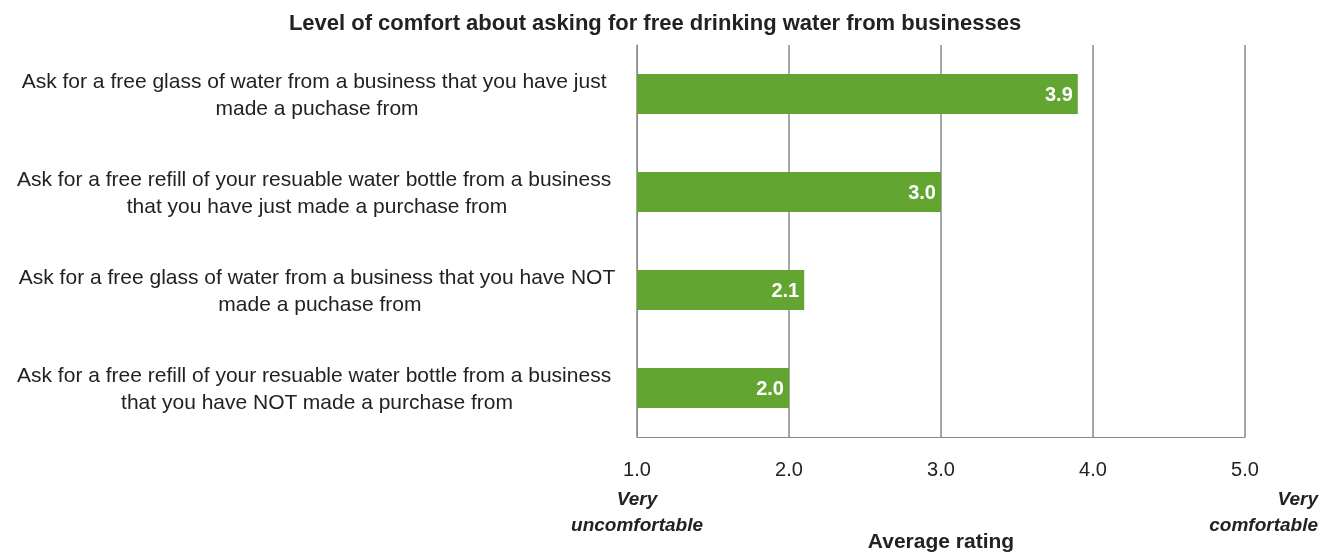 The image size is (1325, 558). Describe the element at coordinates (789, 469) in the screenshot. I see `x-tick-label: 2.0` at that location.